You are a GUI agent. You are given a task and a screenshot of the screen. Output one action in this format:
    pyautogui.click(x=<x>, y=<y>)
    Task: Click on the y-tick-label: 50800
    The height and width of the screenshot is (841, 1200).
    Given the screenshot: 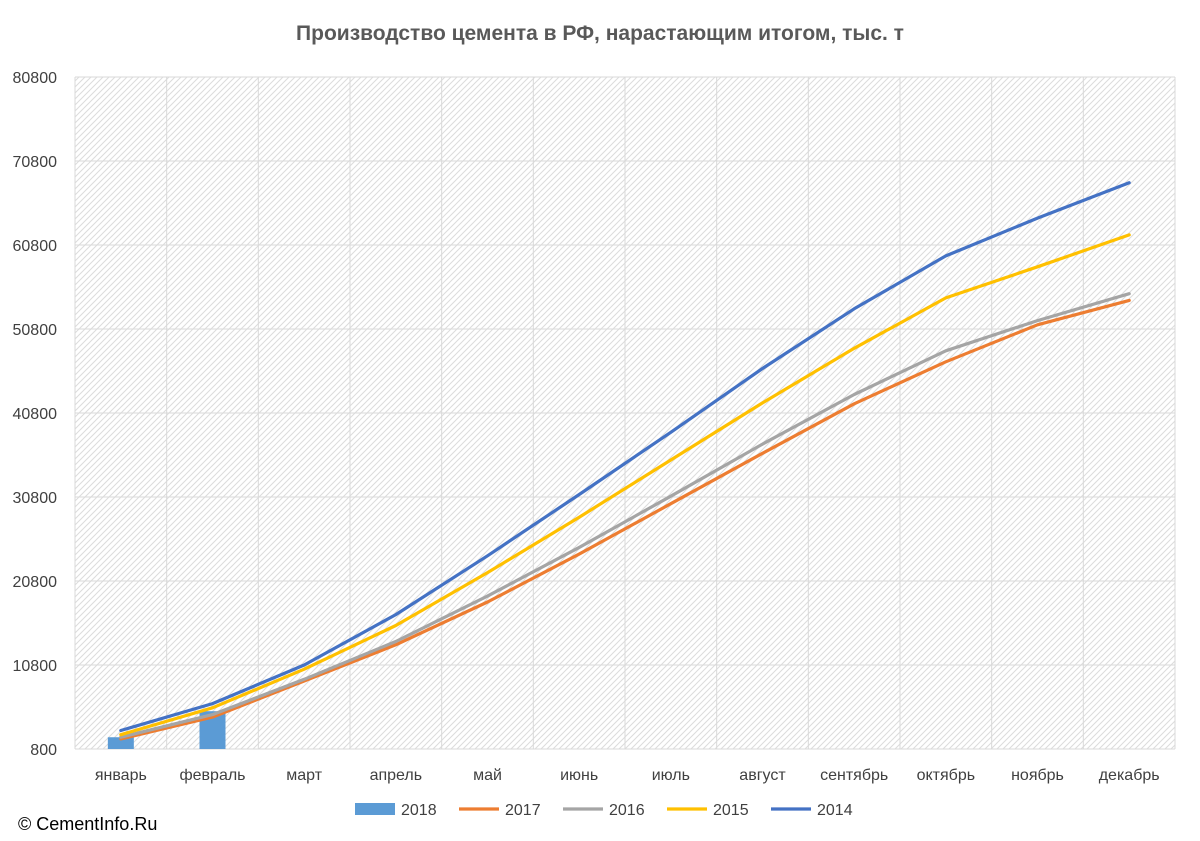 What is the action you would take?
    pyautogui.click(x=35, y=330)
    